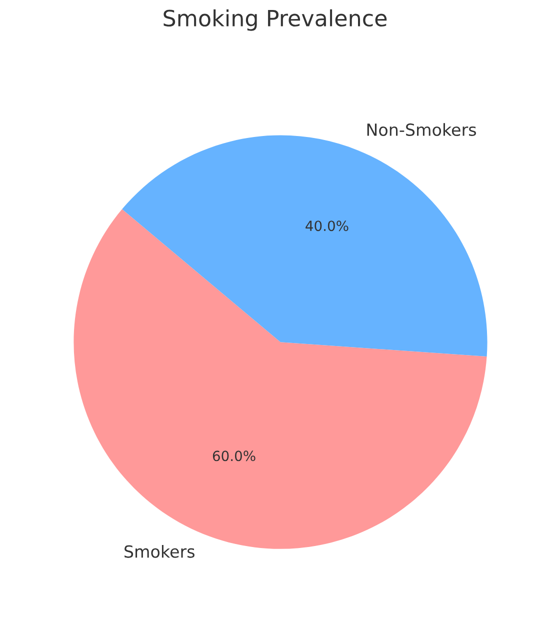  What do you see at coordinates (421, 129) in the screenshot?
I see `slice-label: Non-Smokers` at bounding box center [421, 129].